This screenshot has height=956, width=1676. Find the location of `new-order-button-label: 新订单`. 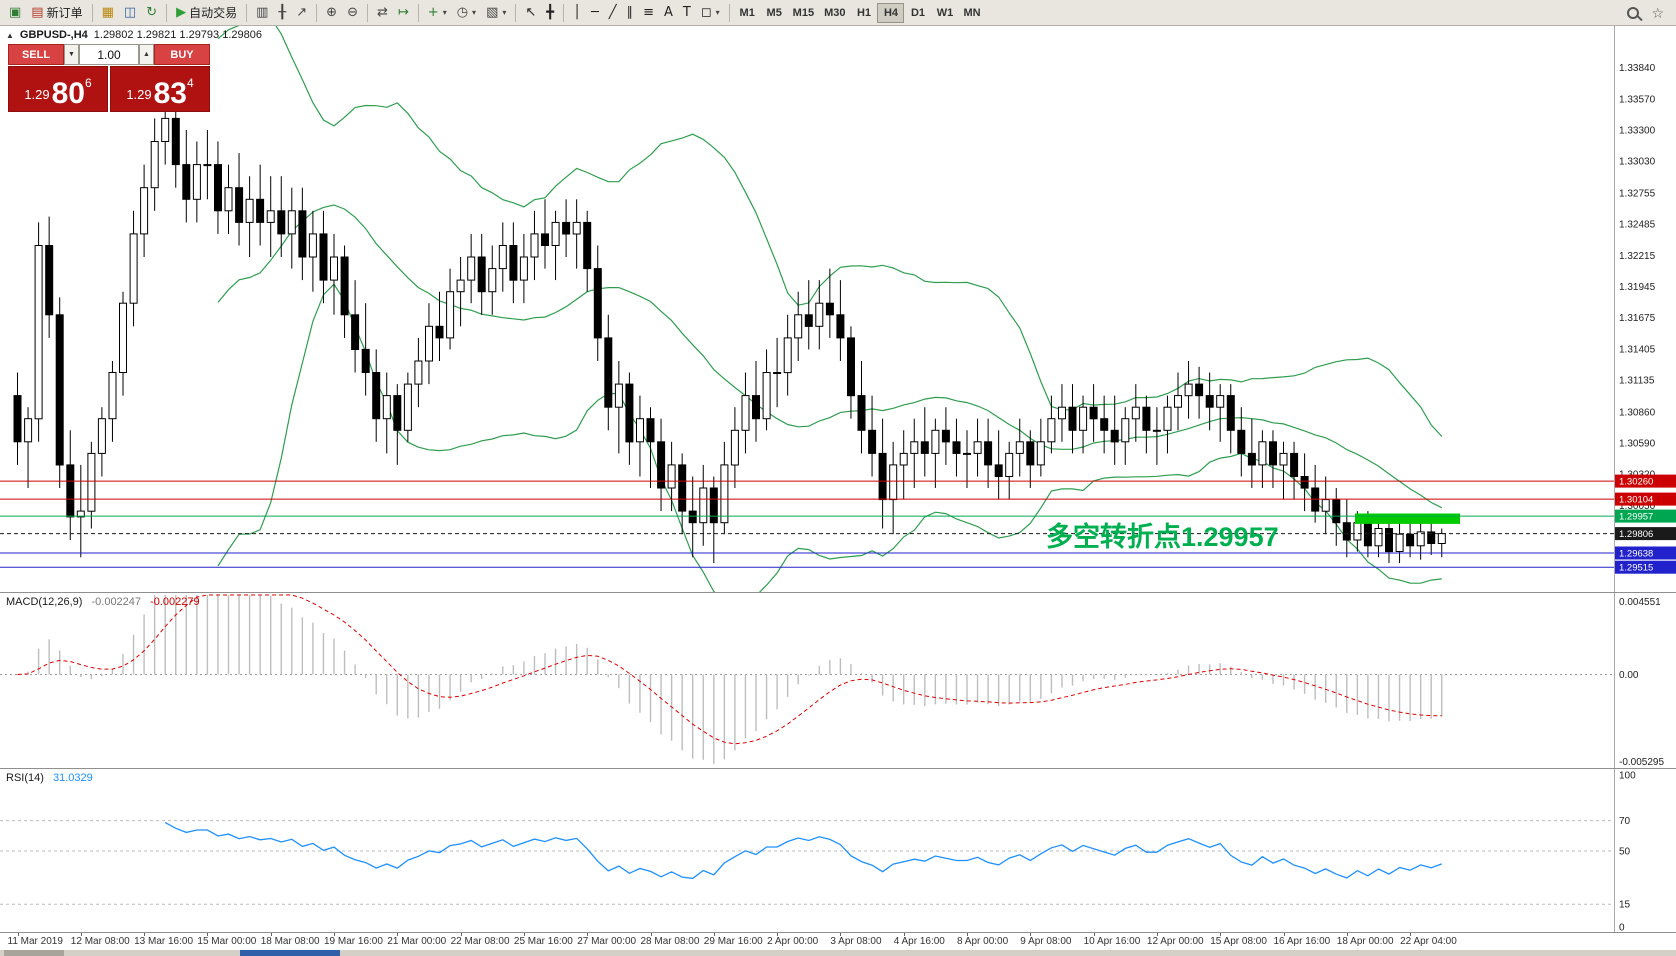

new-order-button-label: 新订单 is located at coordinates (64, 13).